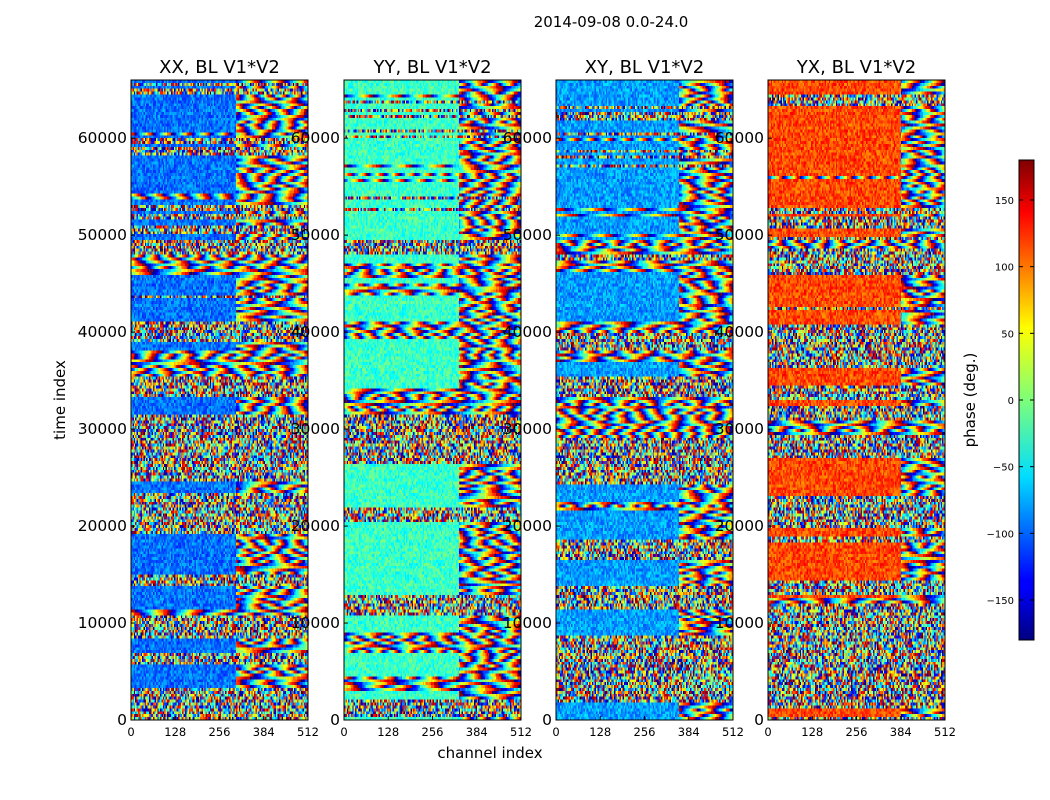  Describe the element at coordinates (1004, 201) in the screenshot. I see `colorbar-tick-label: 150` at that location.